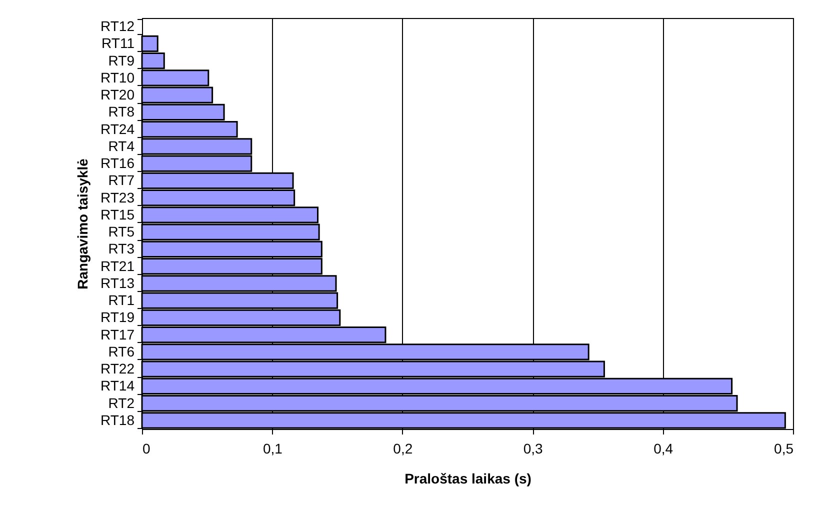 This screenshot has width=814, height=531. What do you see at coordinates (533, 448) in the screenshot?
I see `x-tick-label: 0,3` at bounding box center [533, 448].